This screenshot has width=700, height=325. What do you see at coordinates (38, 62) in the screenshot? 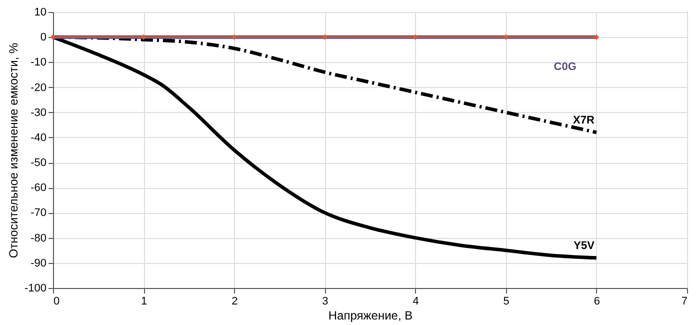
I see `y-tick-label: -10` at bounding box center [38, 62].